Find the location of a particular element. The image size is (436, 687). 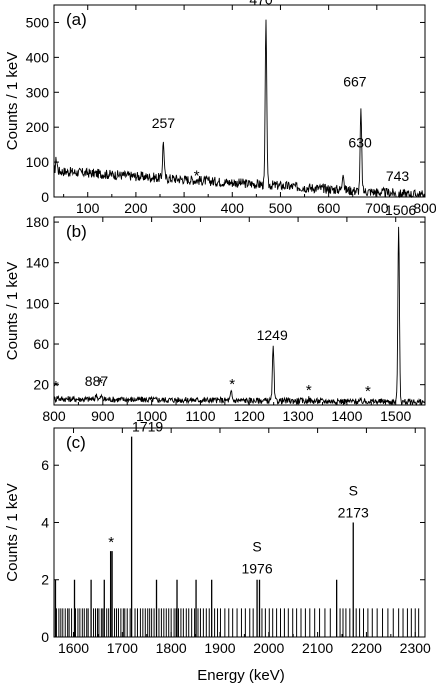

x-tick-label: 1200 is located at coordinates (249, 416).